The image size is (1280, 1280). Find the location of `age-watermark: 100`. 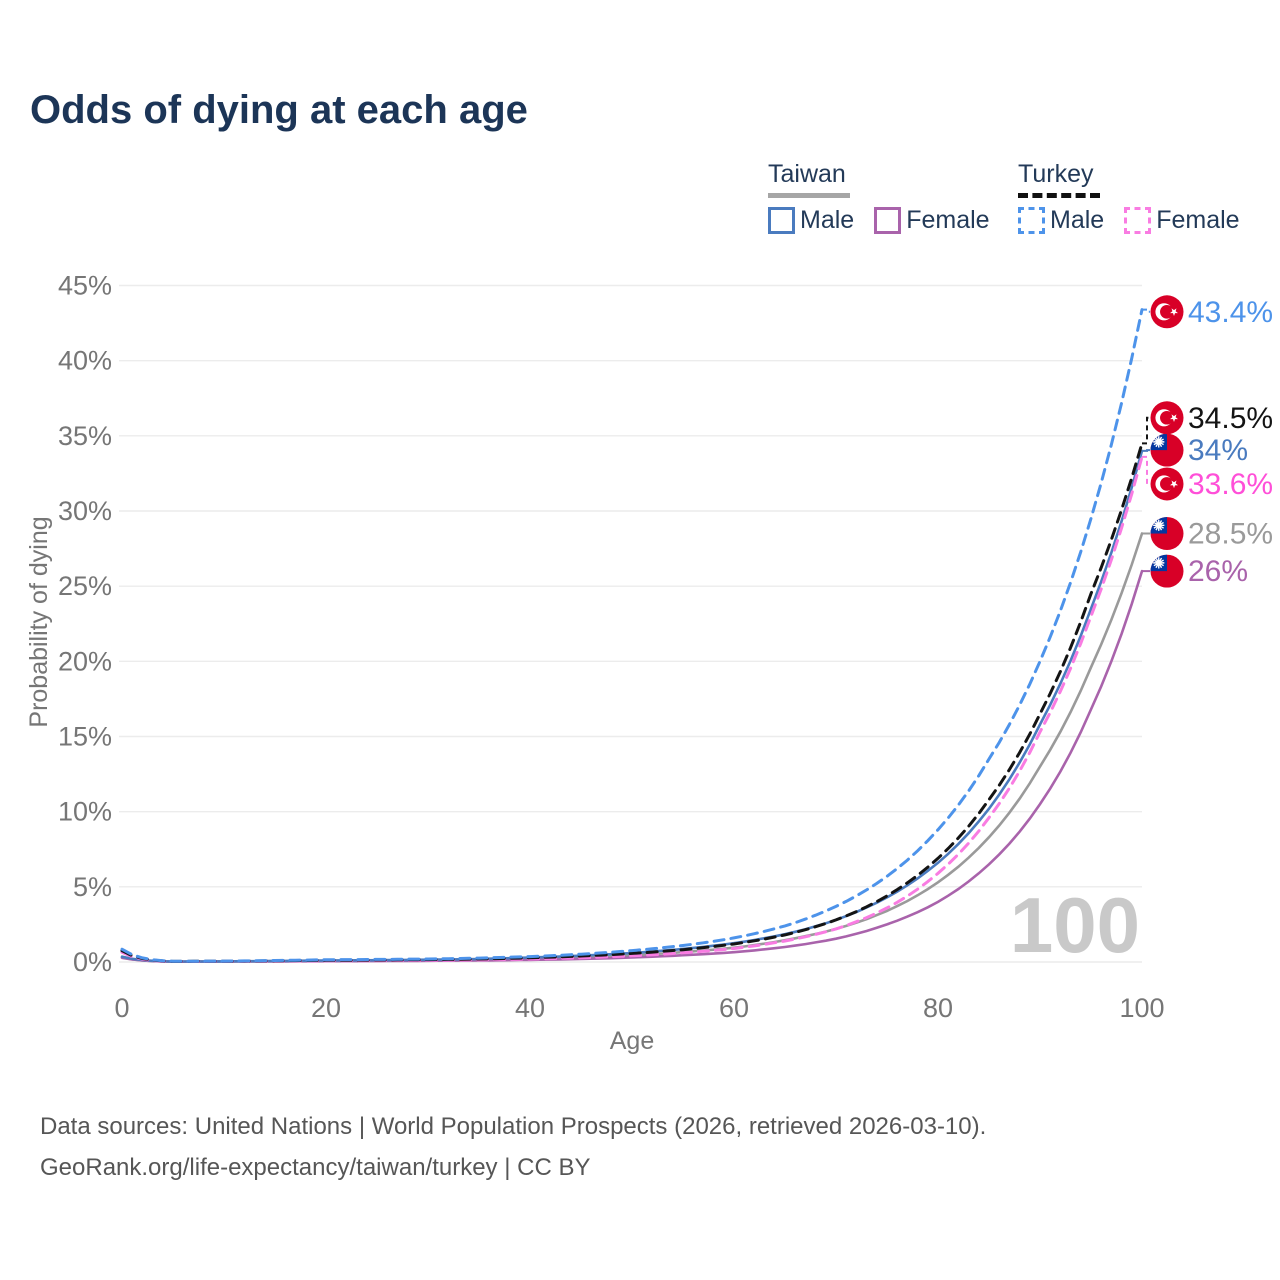

age-watermark: 100 is located at coordinates (1075, 925).